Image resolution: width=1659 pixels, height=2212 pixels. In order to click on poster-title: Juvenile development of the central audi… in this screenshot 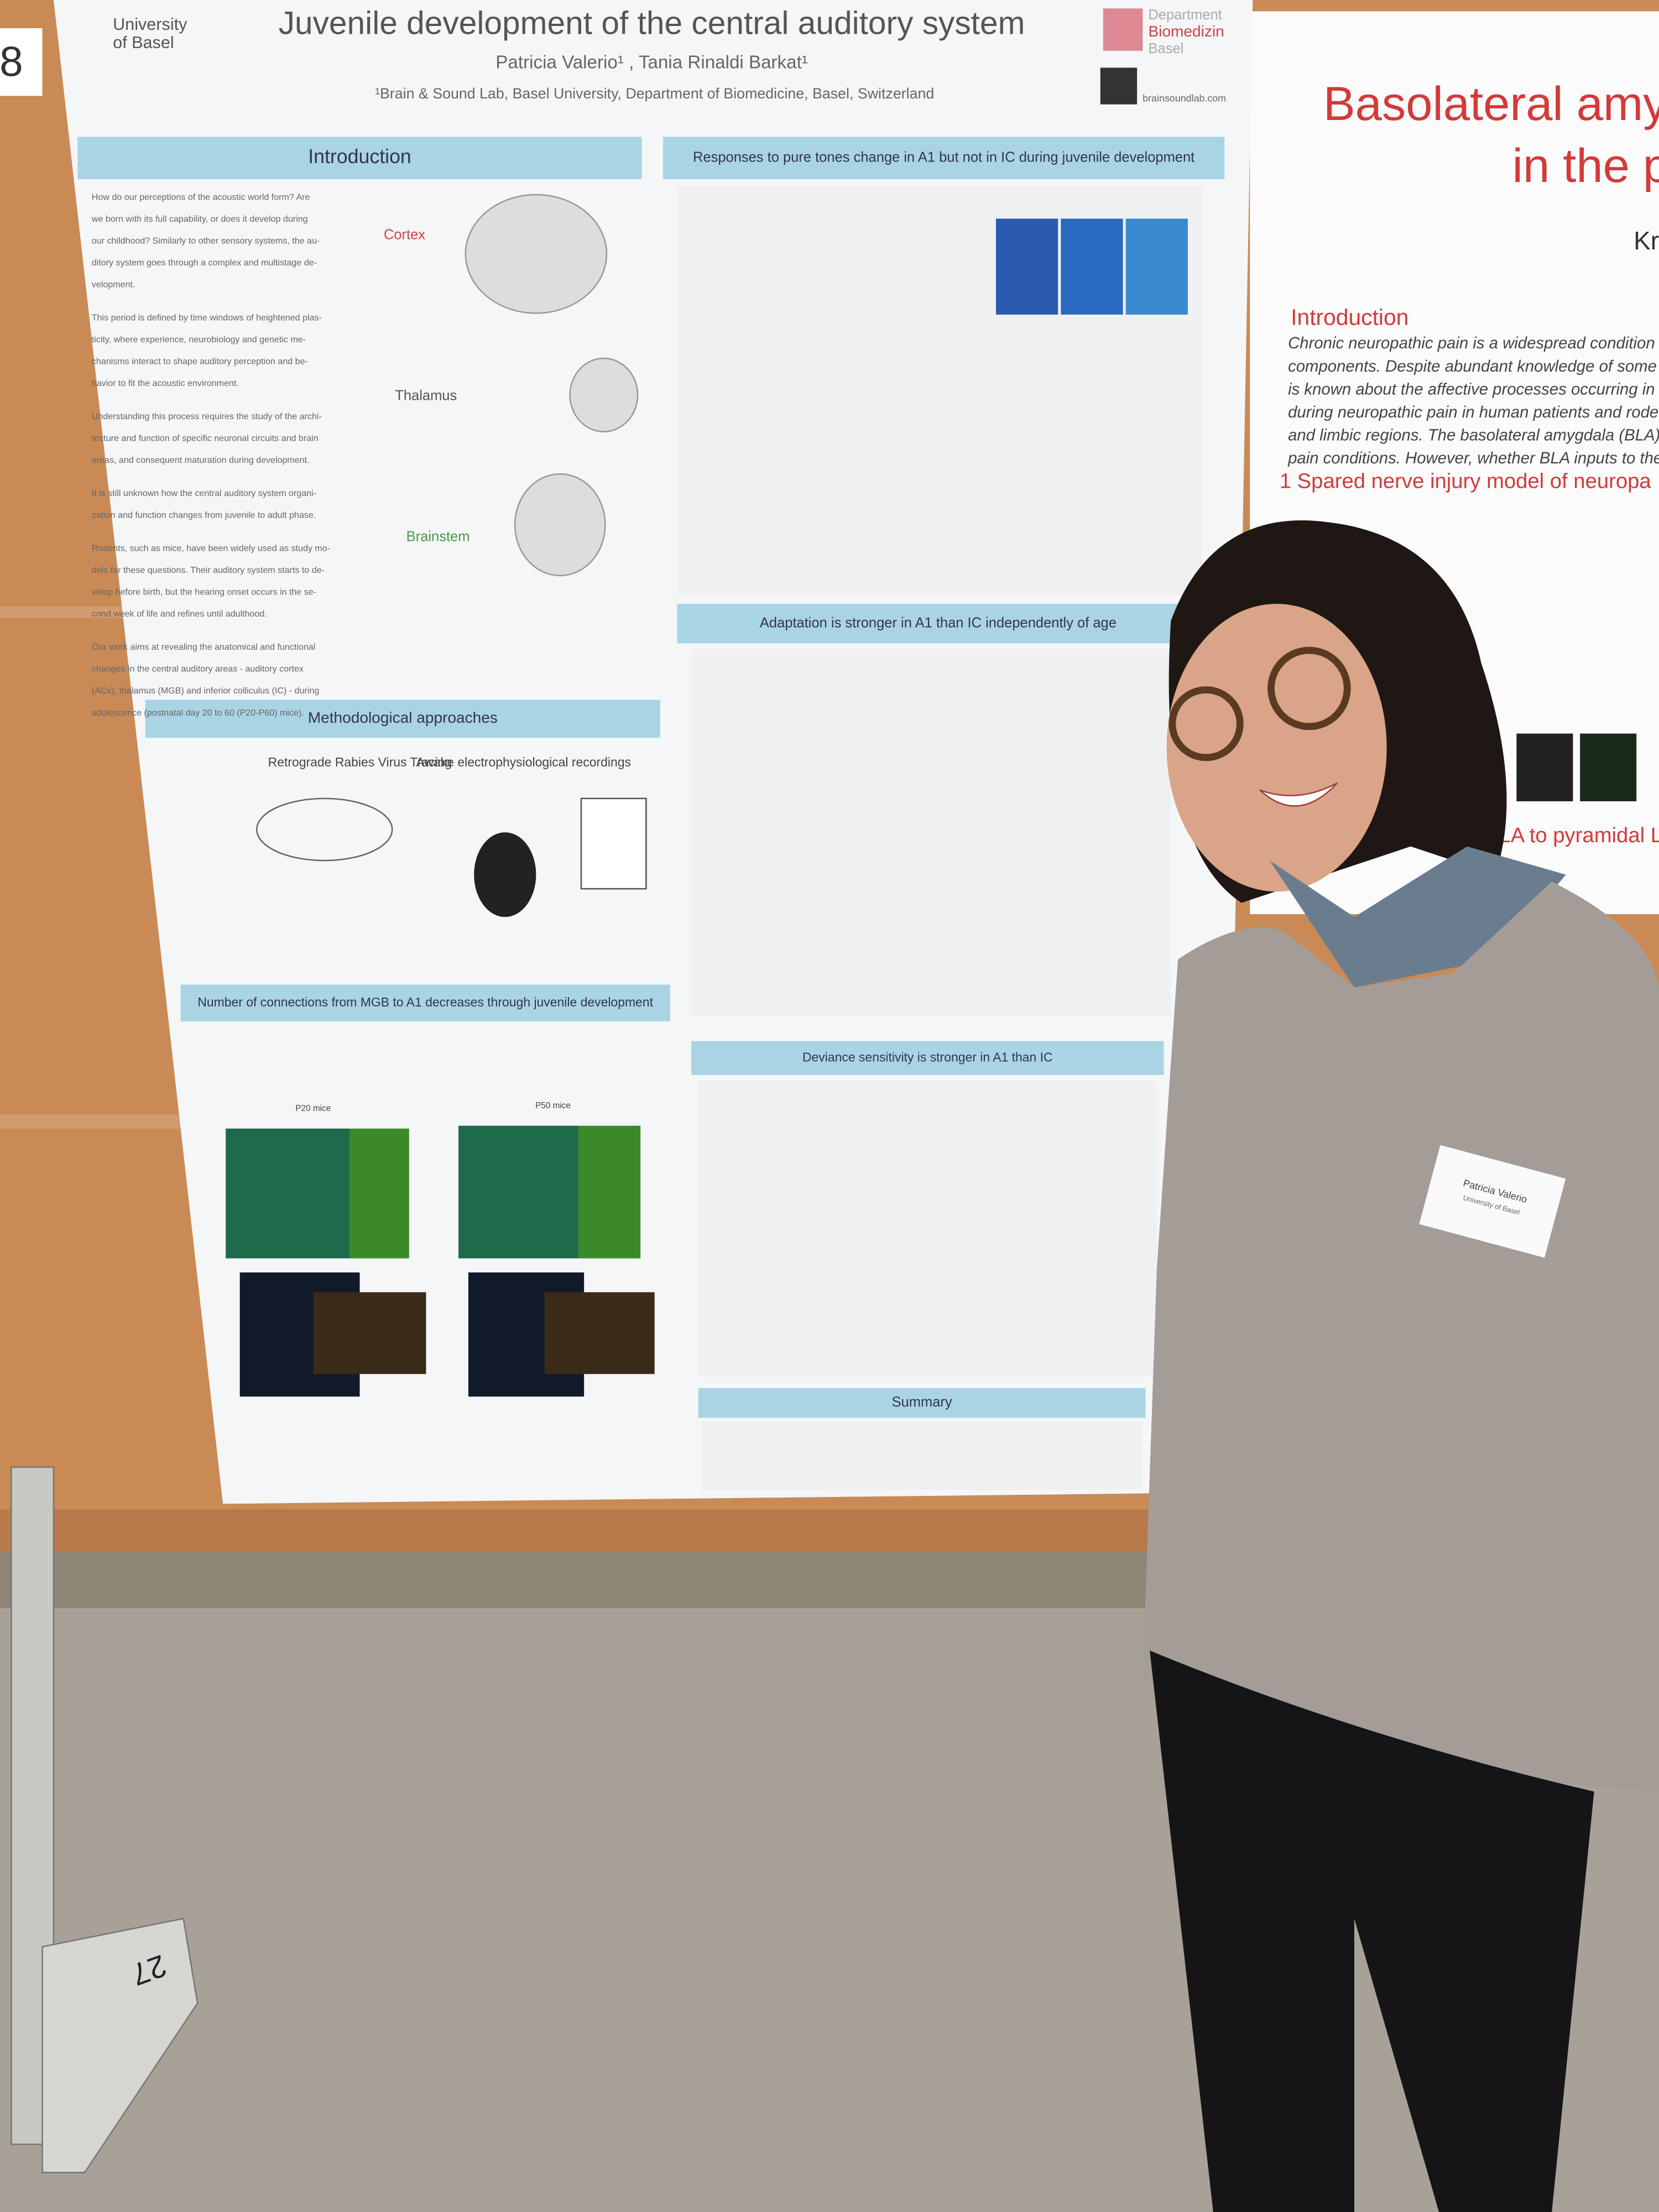, I will do `click(652, 23)`.